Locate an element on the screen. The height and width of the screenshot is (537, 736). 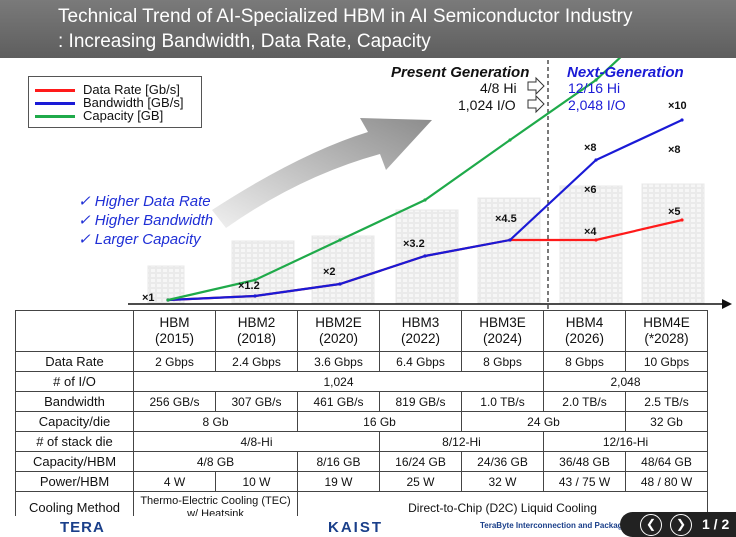
next-io-arrow is located at coordinates (536, 104).